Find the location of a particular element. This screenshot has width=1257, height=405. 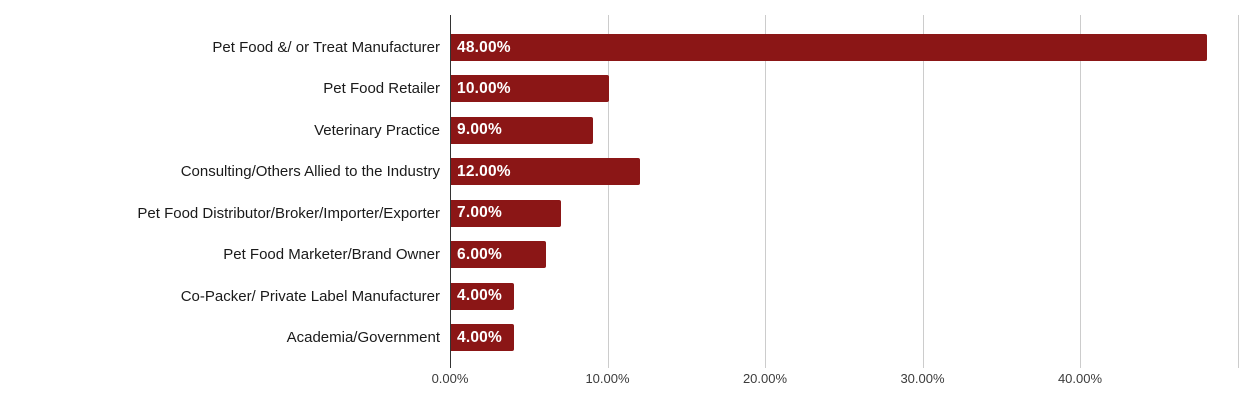

bar-value-label: 10.00% is located at coordinates (484, 88).